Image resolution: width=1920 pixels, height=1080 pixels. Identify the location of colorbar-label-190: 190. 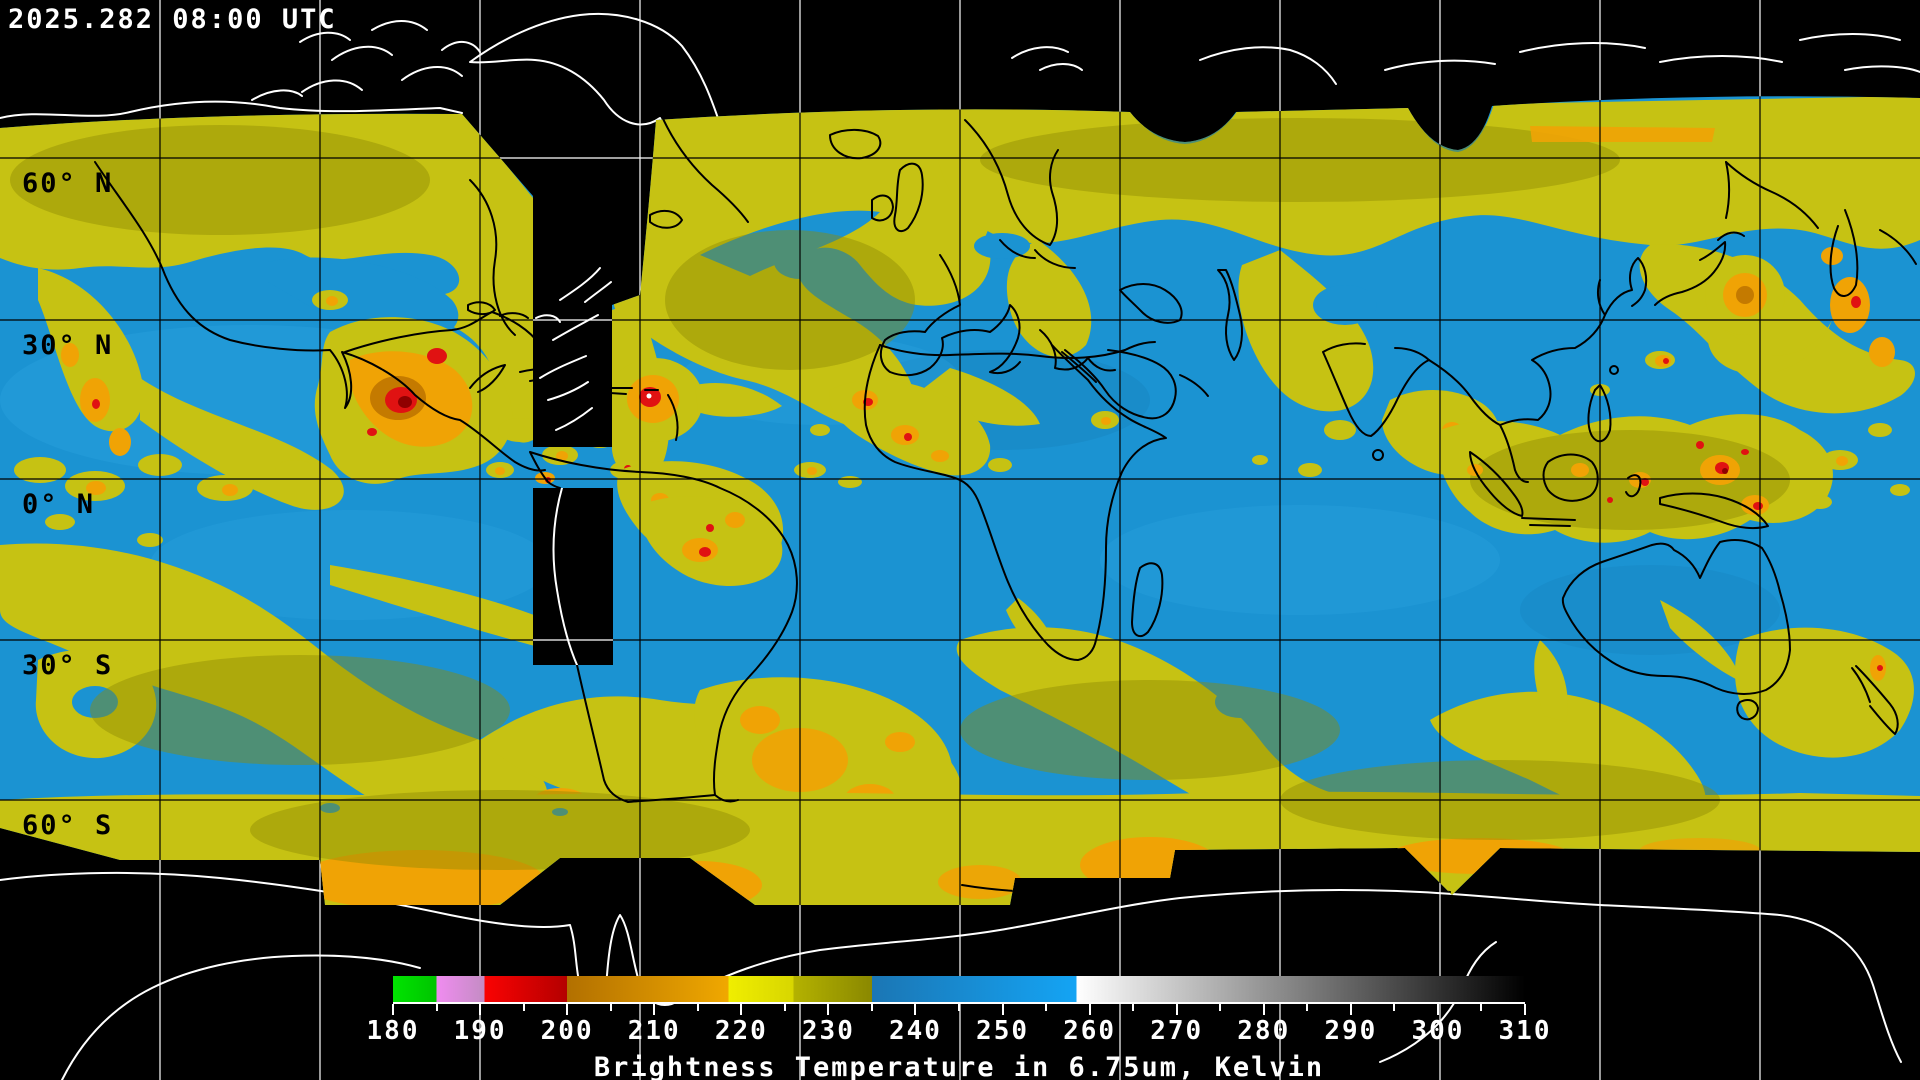
(480, 1031).